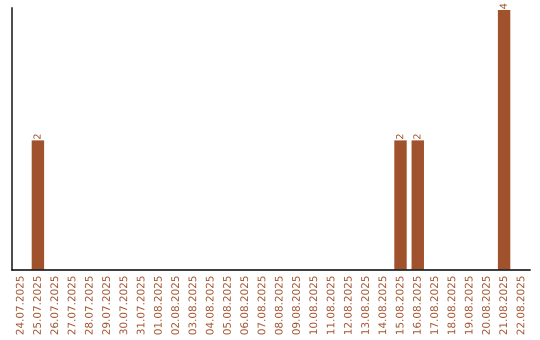 This screenshot has width=540, height=340. I want to click on x-tick-label: 04.08.2025, so click(210, 305).